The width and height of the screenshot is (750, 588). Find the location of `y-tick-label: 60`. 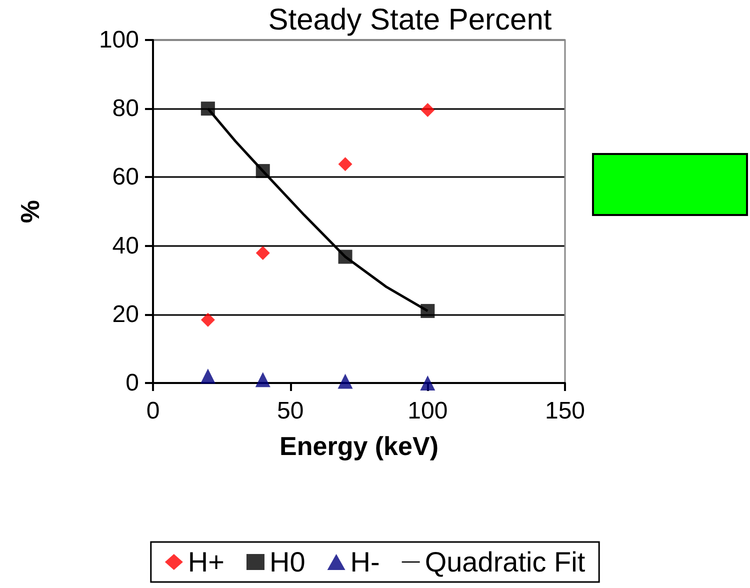

y-tick-label: 60 is located at coordinates (125, 177).